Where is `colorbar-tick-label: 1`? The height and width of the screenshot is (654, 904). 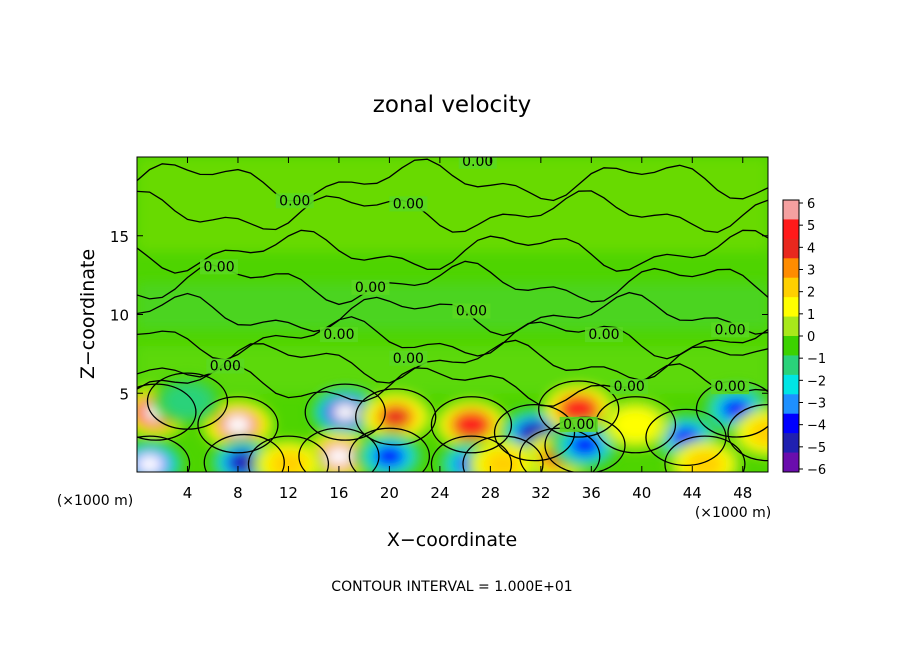
colorbar-tick-label: 1 is located at coordinates (811, 315).